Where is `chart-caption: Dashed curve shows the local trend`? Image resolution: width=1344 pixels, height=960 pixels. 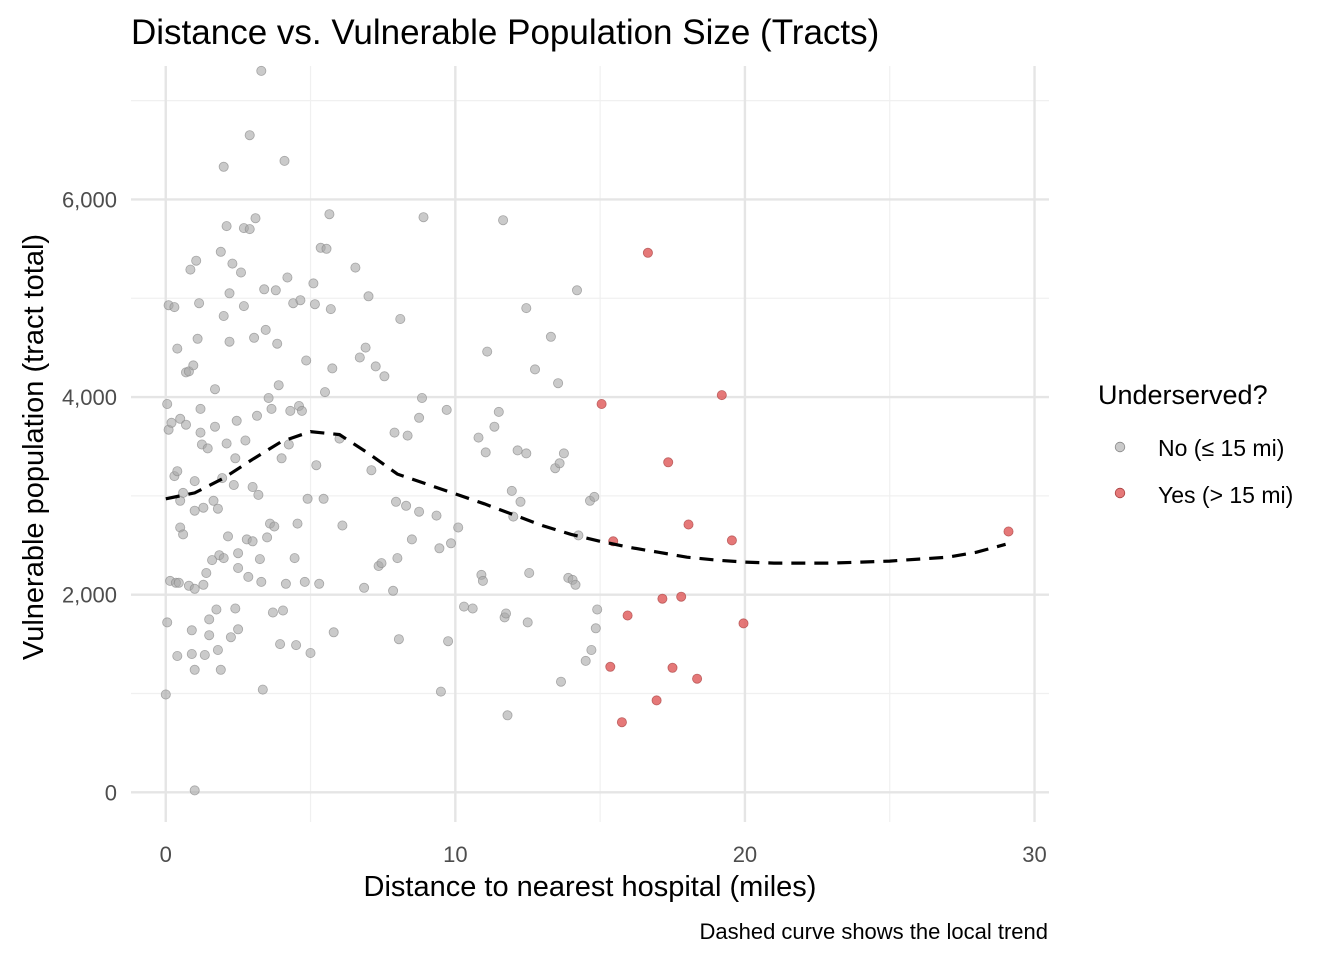
chart-caption: Dashed curve shows the local trend is located at coordinates (873, 931).